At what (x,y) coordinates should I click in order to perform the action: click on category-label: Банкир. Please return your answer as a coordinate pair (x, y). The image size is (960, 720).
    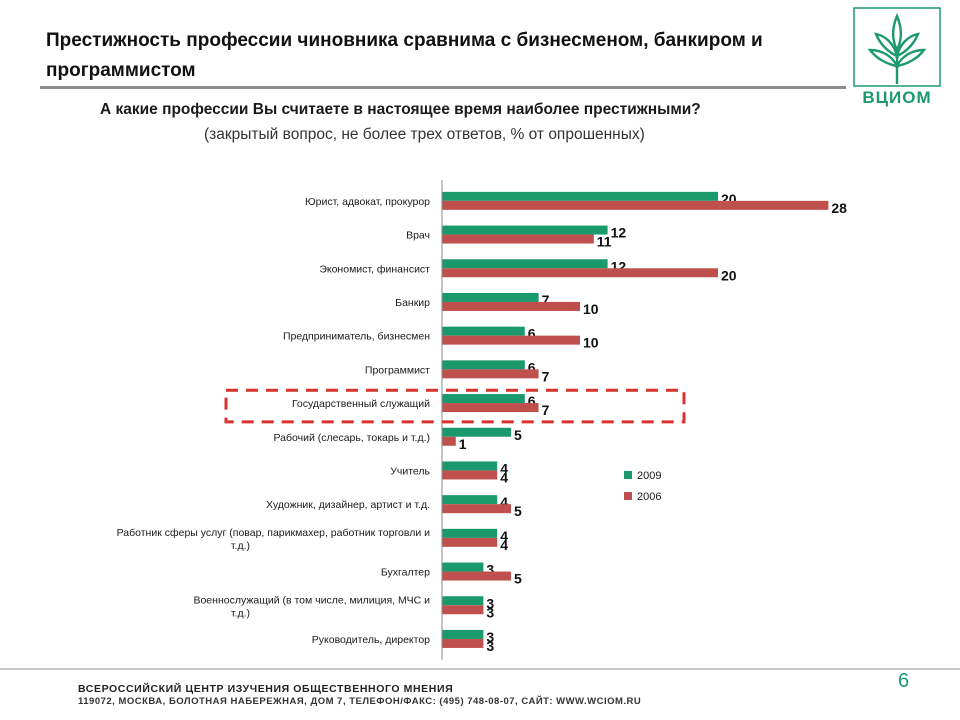
    Looking at the image, I should click on (412, 303).